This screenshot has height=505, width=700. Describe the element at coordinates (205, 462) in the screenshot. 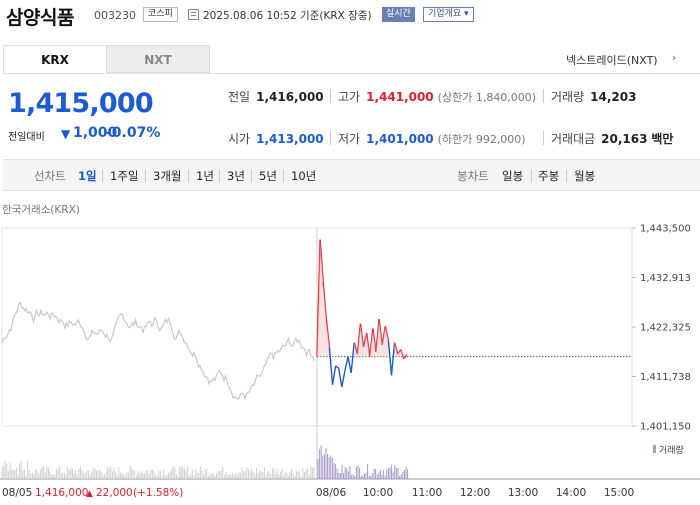

I see `volume-bars` at that location.